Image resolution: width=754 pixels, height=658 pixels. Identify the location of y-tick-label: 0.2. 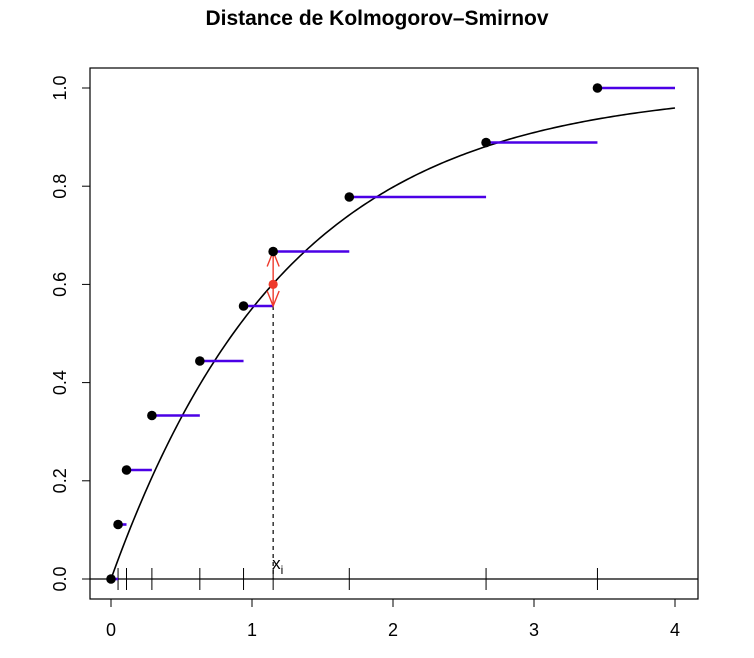
(60, 480).